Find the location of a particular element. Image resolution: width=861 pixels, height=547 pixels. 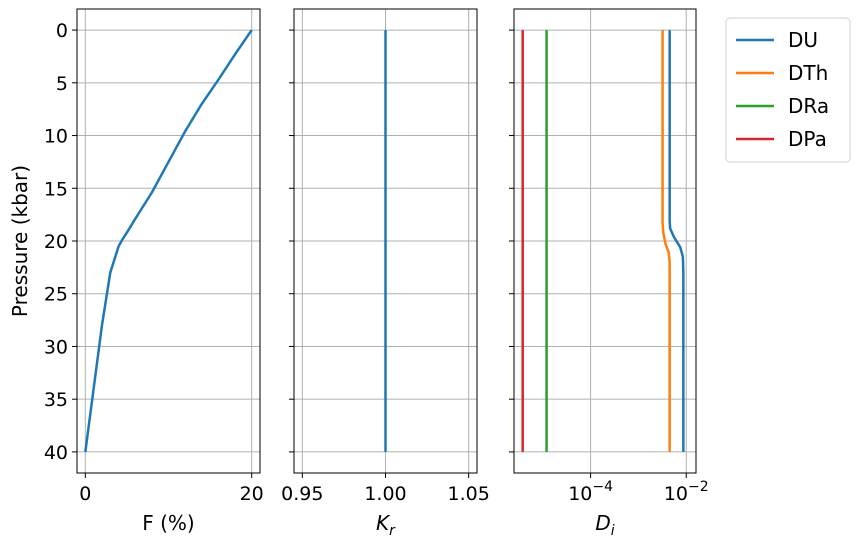

y-tick-label-0: 0 is located at coordinates (62, 31).